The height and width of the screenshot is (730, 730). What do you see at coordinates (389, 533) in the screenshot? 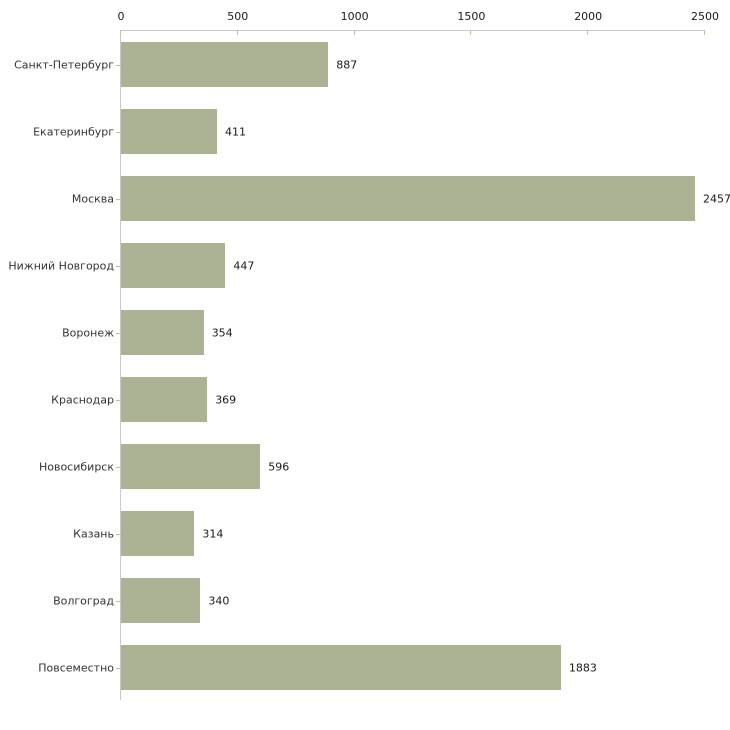
I see `bar-row: Казань 314` at bounding box center [389, 533].